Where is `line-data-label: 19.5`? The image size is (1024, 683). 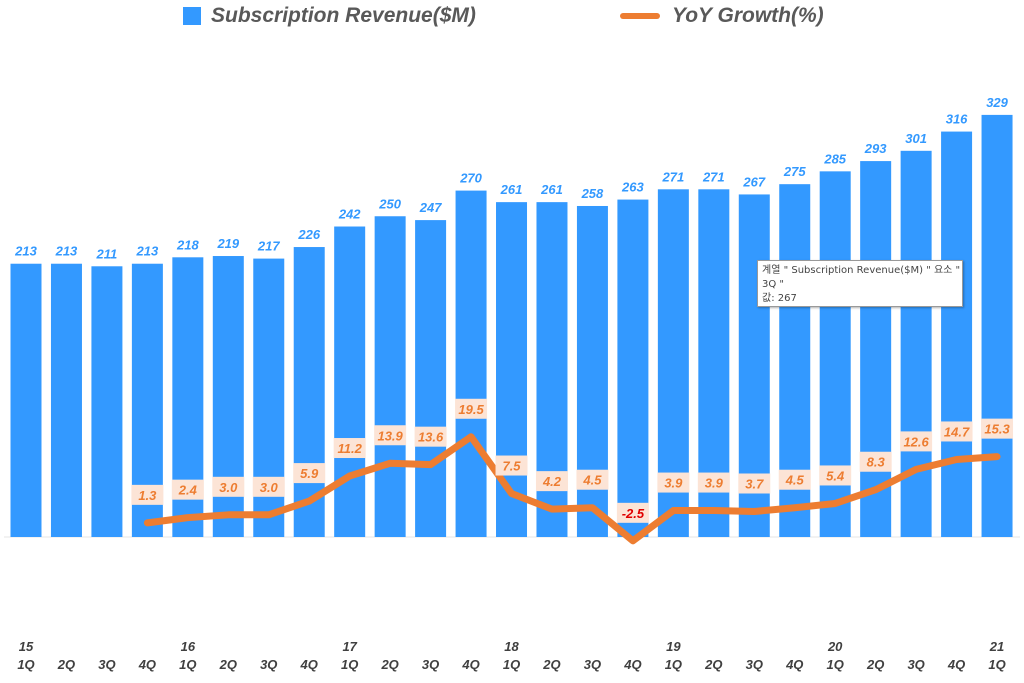
line-data-label: 19.5 is located at coordinates (471, 409).